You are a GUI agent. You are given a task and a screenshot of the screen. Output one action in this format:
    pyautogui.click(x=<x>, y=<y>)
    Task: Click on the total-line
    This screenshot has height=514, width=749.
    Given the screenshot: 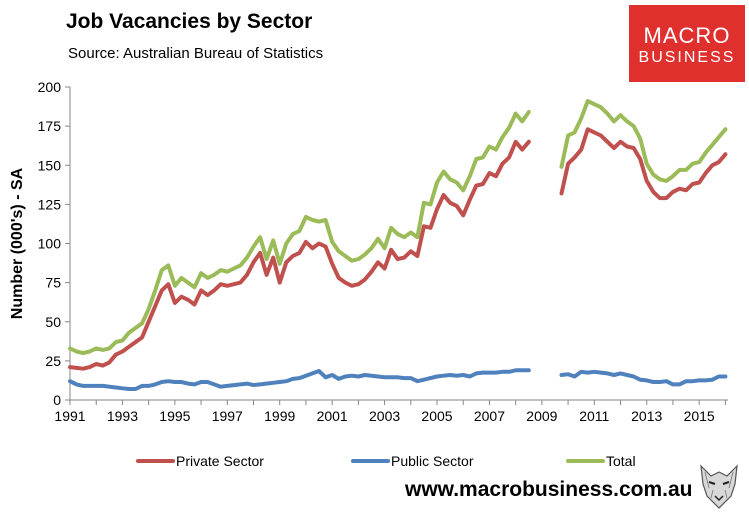 What is the action you would take?
    pyautogui.click(x=643, y=141)
    